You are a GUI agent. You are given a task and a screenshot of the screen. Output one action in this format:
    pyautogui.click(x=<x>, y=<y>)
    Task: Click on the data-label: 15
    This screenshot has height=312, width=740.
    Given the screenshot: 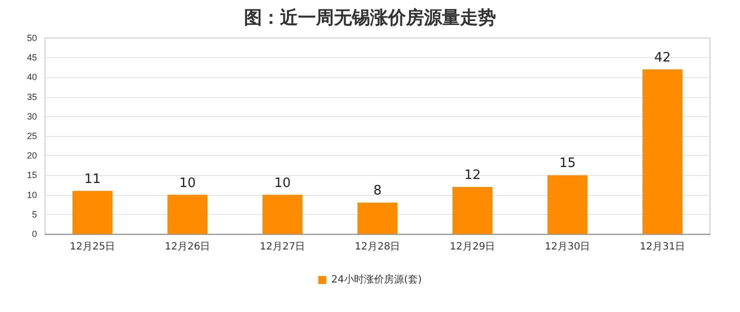 What is the action you would take?
    pyautogui.click(x=567, y=164)
    